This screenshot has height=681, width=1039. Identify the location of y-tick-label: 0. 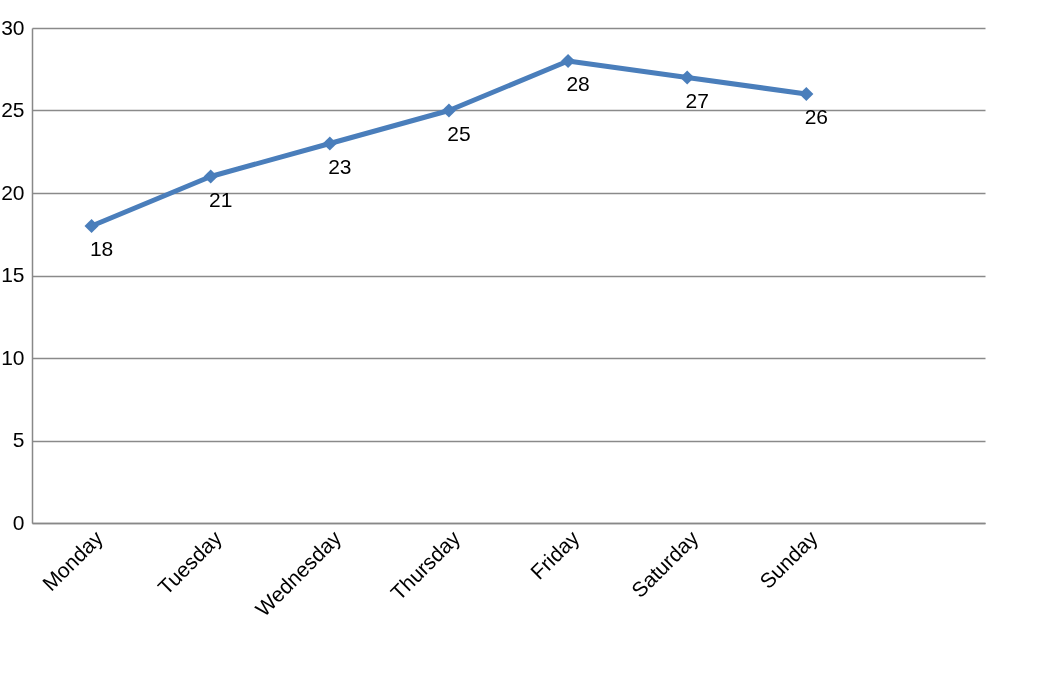
(18, 522).